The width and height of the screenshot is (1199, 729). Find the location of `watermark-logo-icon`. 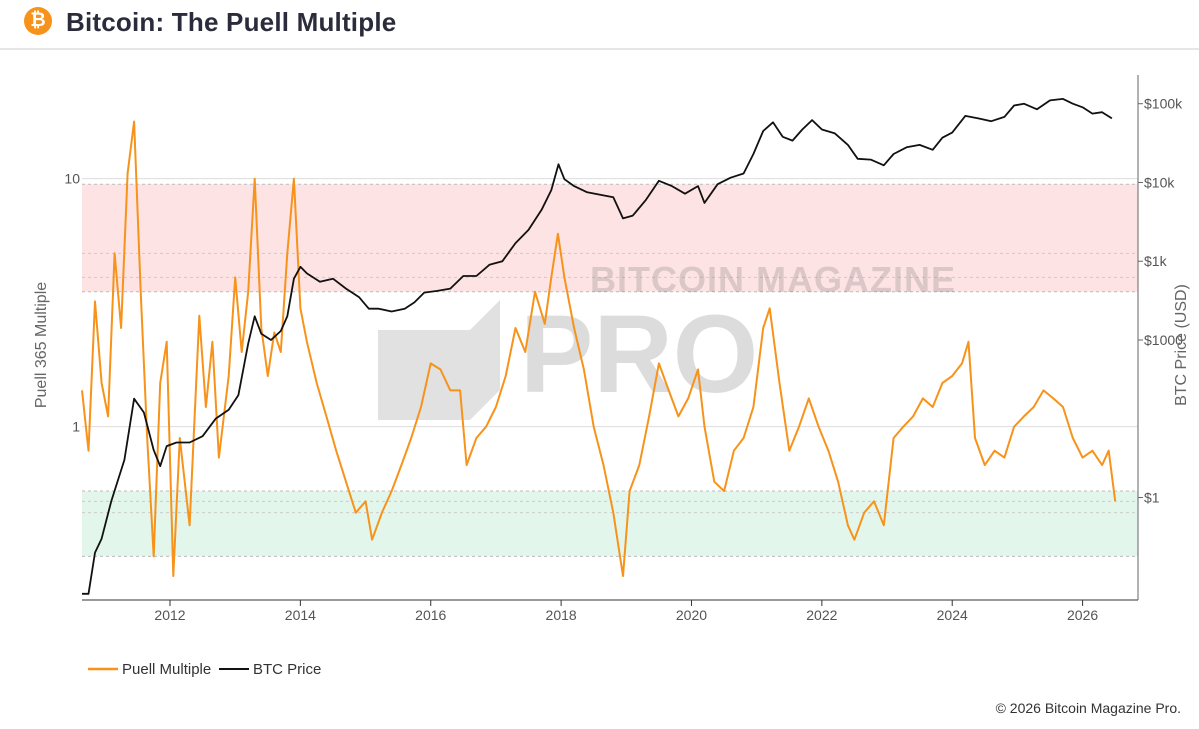

watermark-logo-icon is located at coordinates (439, 360).